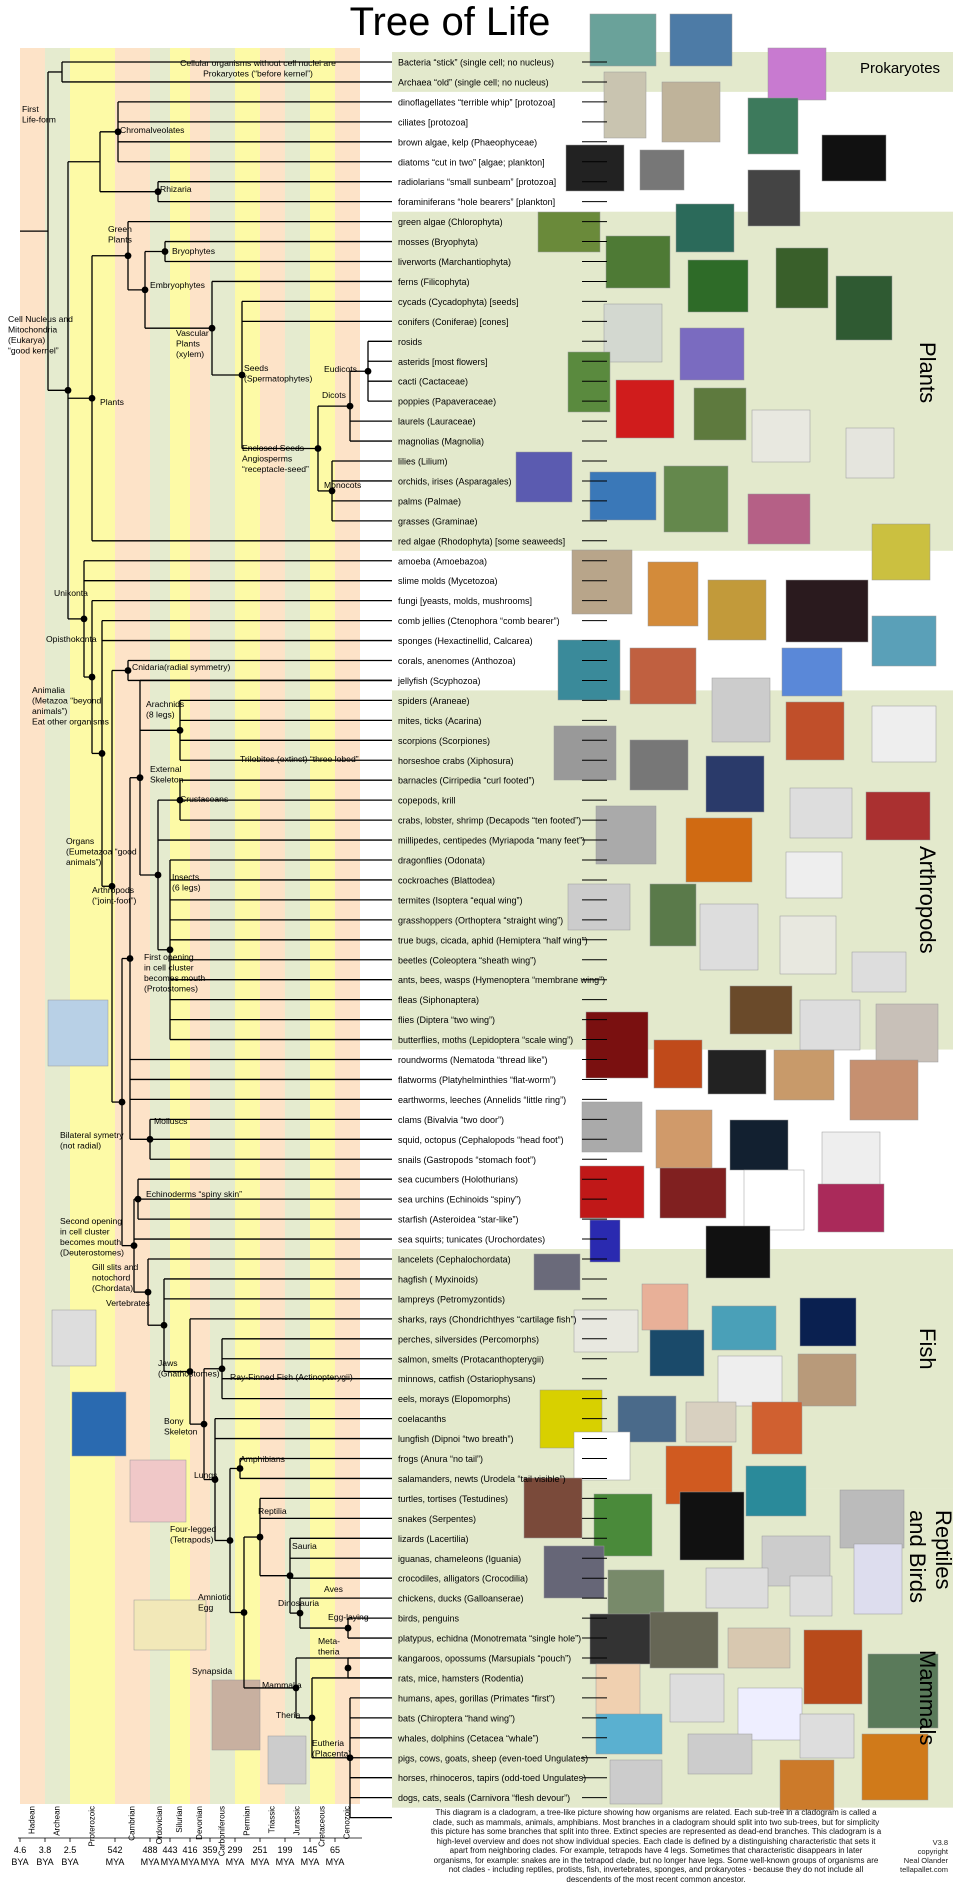  What do you see at coordinates (454, 1260) in the screenshot?
I see `taxon-label: lancelets (Cephalochordata)` at bounding box center [454, 1260].